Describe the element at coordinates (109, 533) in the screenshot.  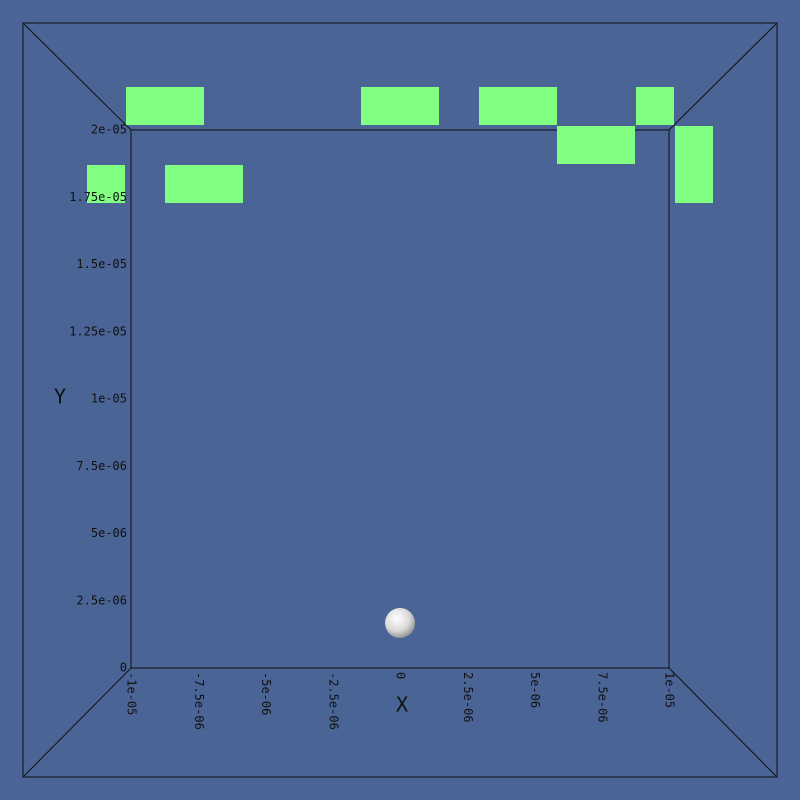
I see `y-tick-label: 5e-06` at that location.